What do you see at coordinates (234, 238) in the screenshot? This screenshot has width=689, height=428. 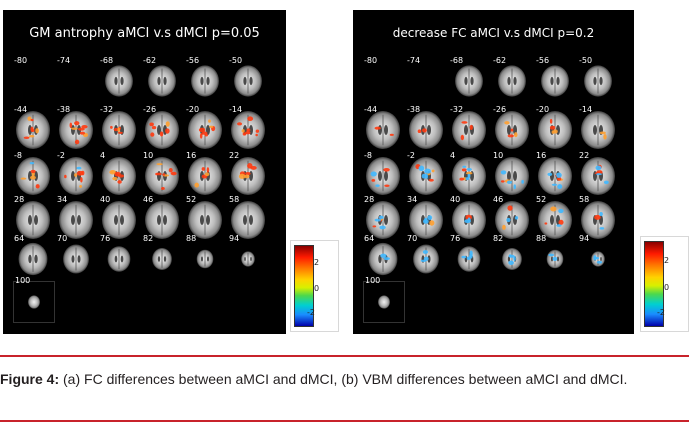 I see `slice-label: 94` at bounding box center [234, 238].